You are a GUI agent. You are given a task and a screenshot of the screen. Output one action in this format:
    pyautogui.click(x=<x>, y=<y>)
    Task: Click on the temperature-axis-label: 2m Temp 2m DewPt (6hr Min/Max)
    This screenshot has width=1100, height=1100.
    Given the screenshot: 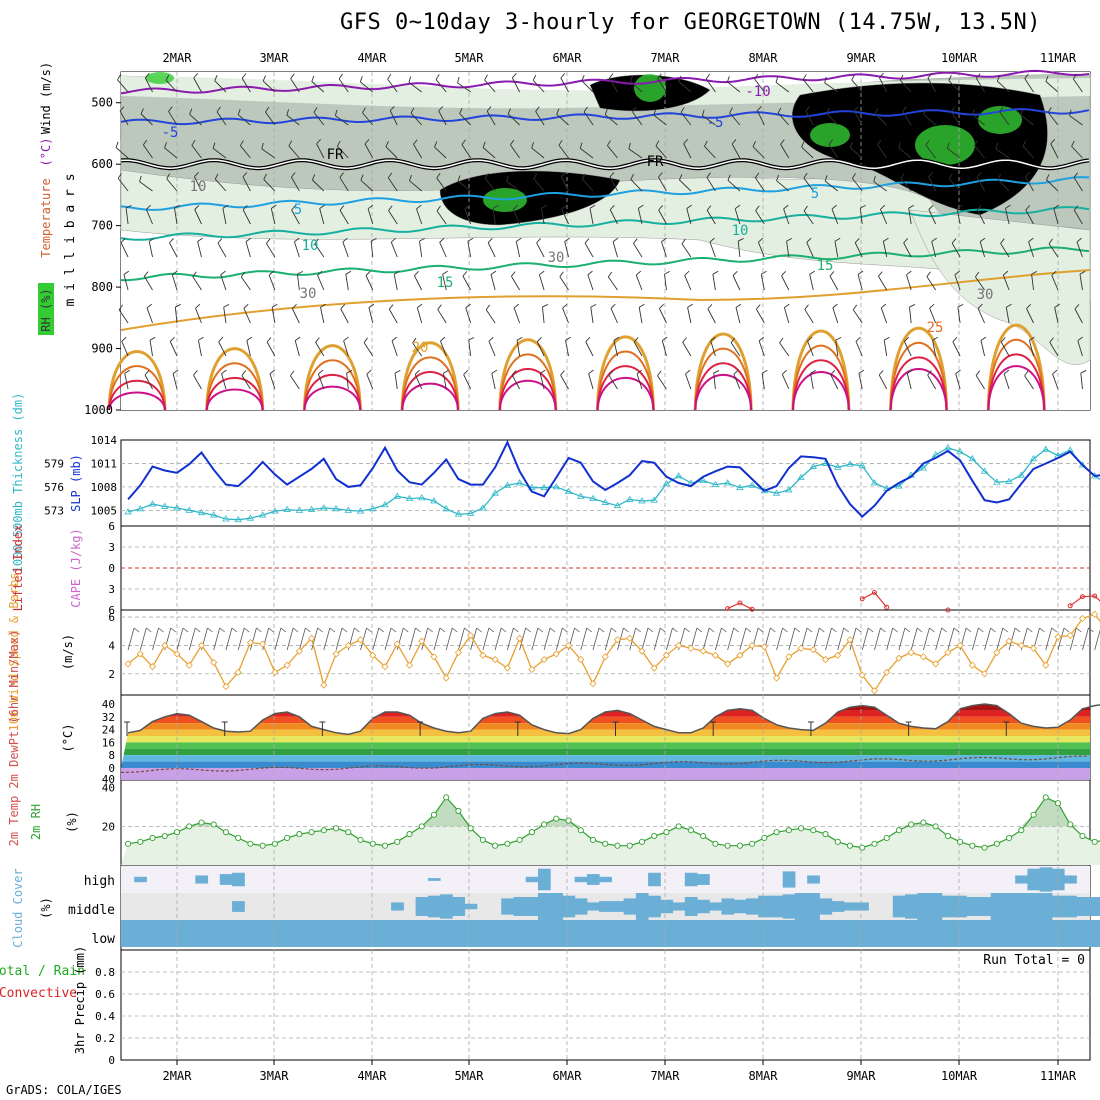 What is the action you would take?
    pyautogui.click(x=14, y=738)
    